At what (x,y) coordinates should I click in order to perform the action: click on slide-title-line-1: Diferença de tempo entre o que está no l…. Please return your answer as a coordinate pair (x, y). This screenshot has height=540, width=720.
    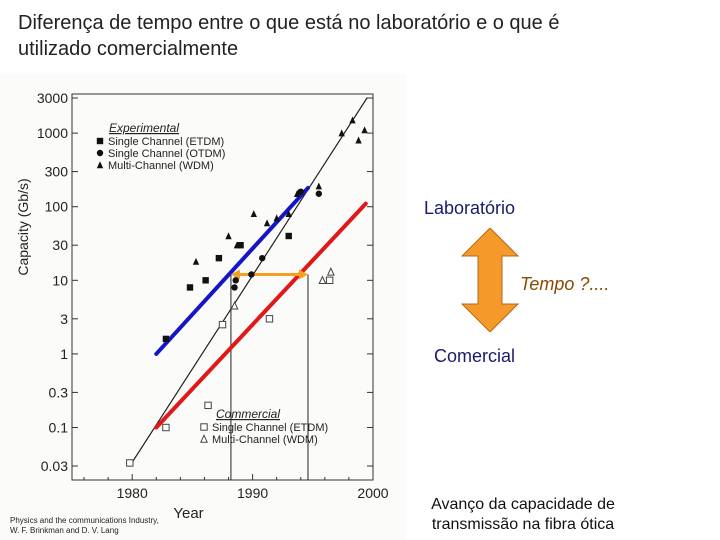
    Looking at the image, I should click on (289, 23).